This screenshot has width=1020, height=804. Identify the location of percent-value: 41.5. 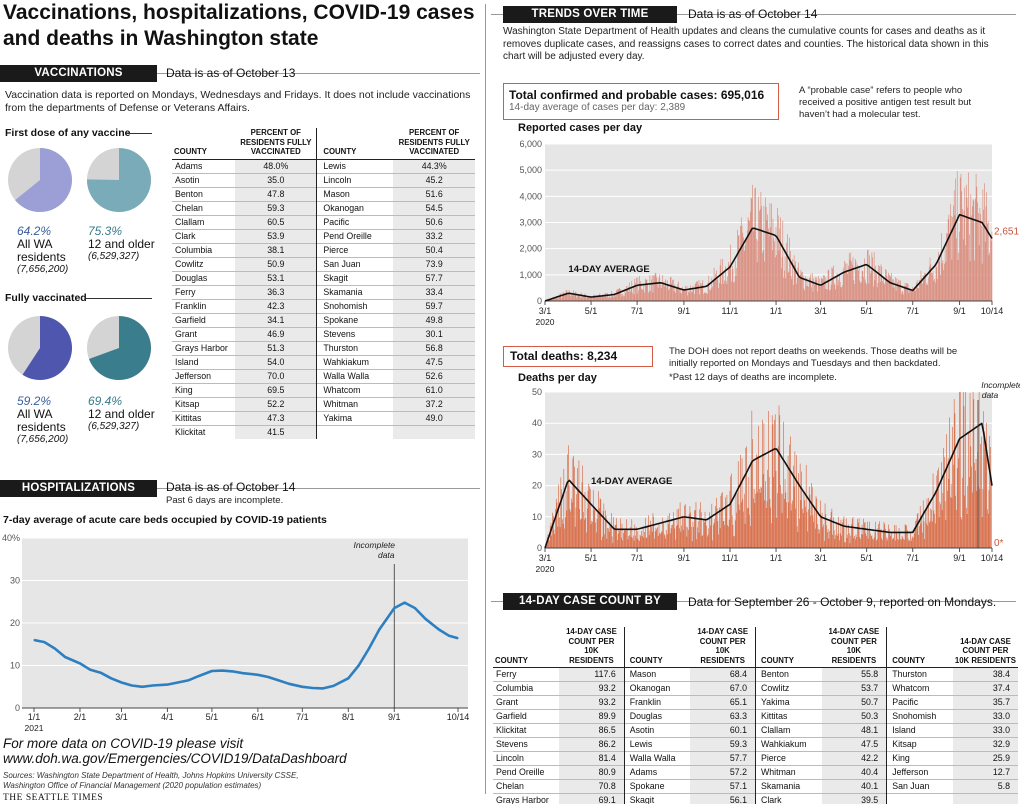
(276, 431).